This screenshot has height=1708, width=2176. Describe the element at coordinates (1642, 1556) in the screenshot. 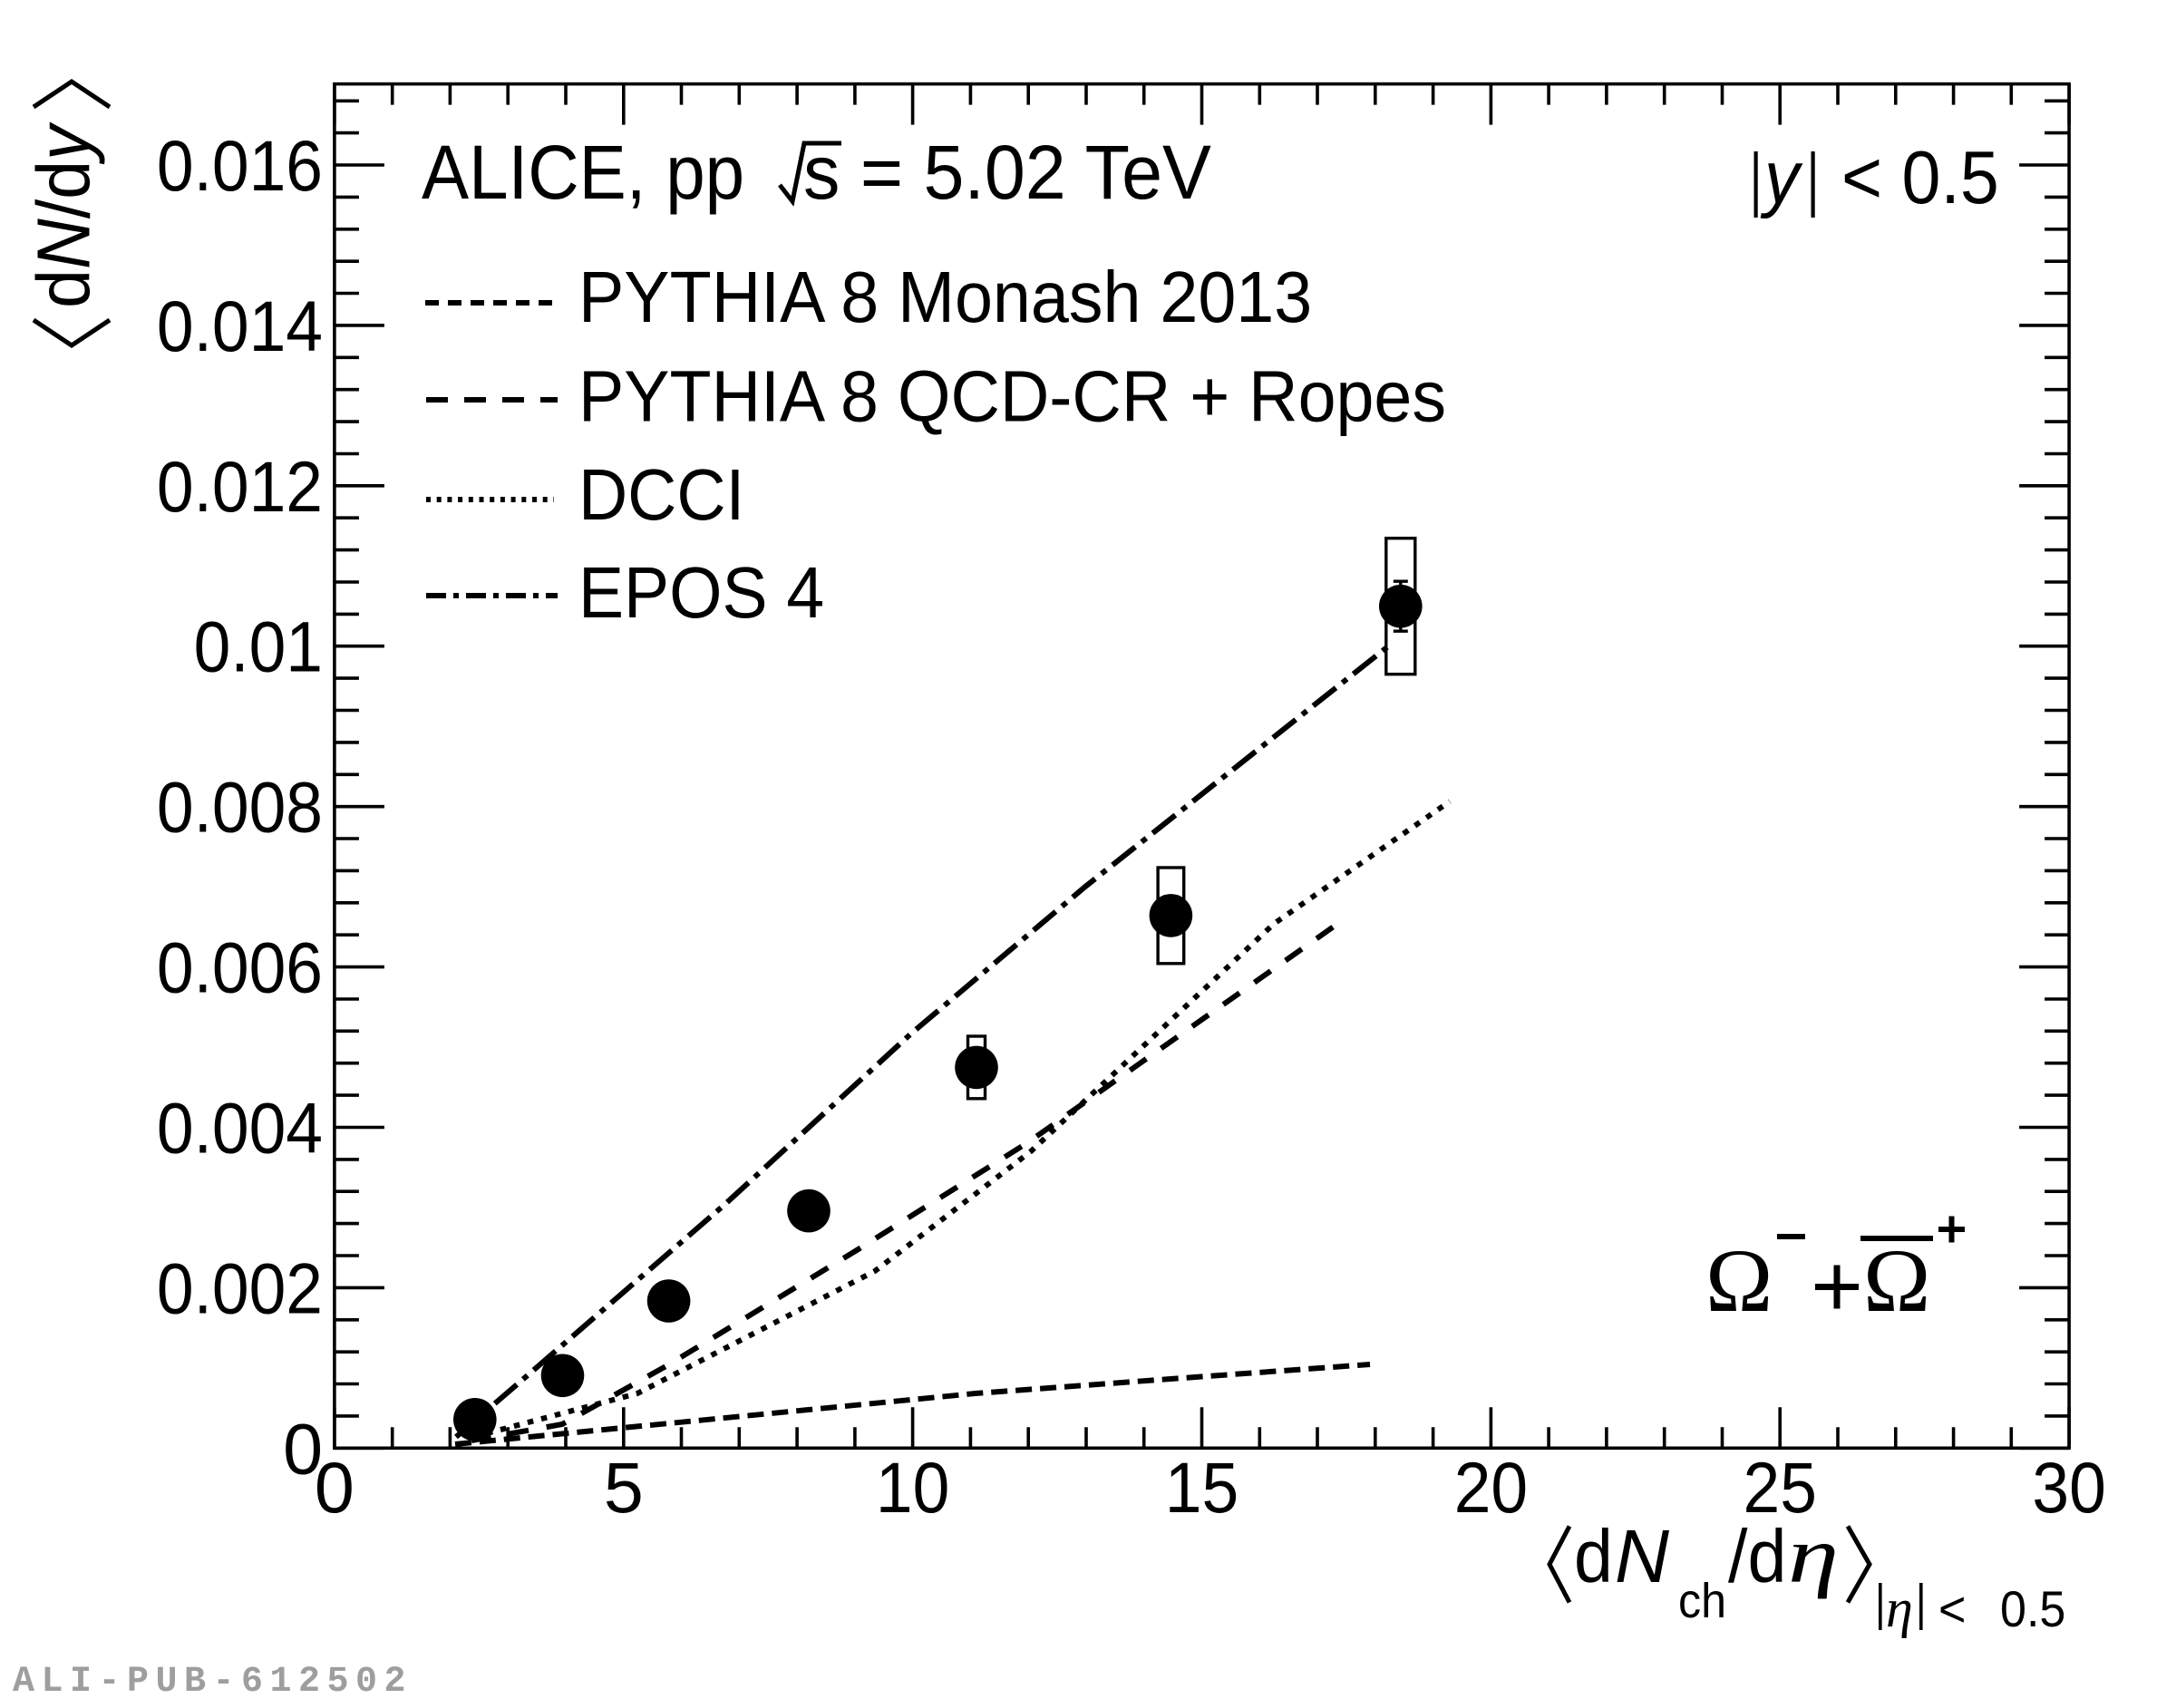

I see `svg-text: N` at that location.